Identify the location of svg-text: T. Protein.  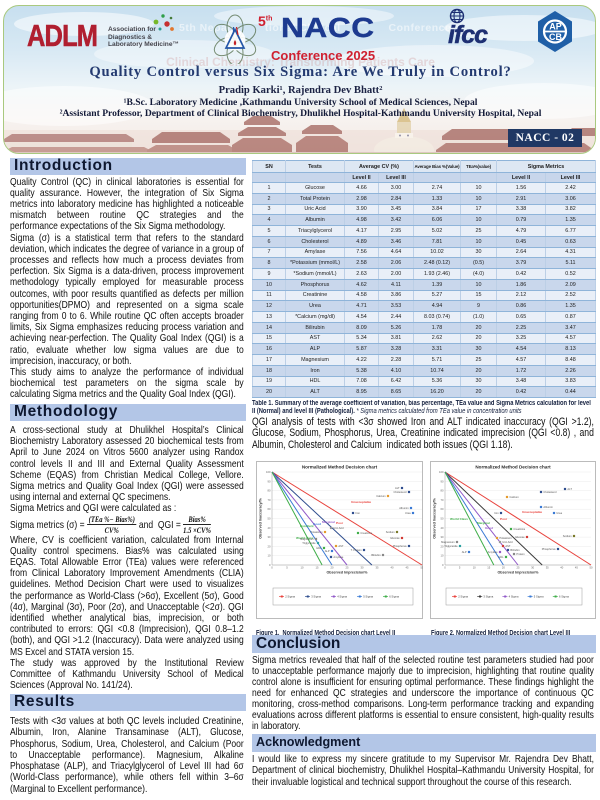
(357, 550).